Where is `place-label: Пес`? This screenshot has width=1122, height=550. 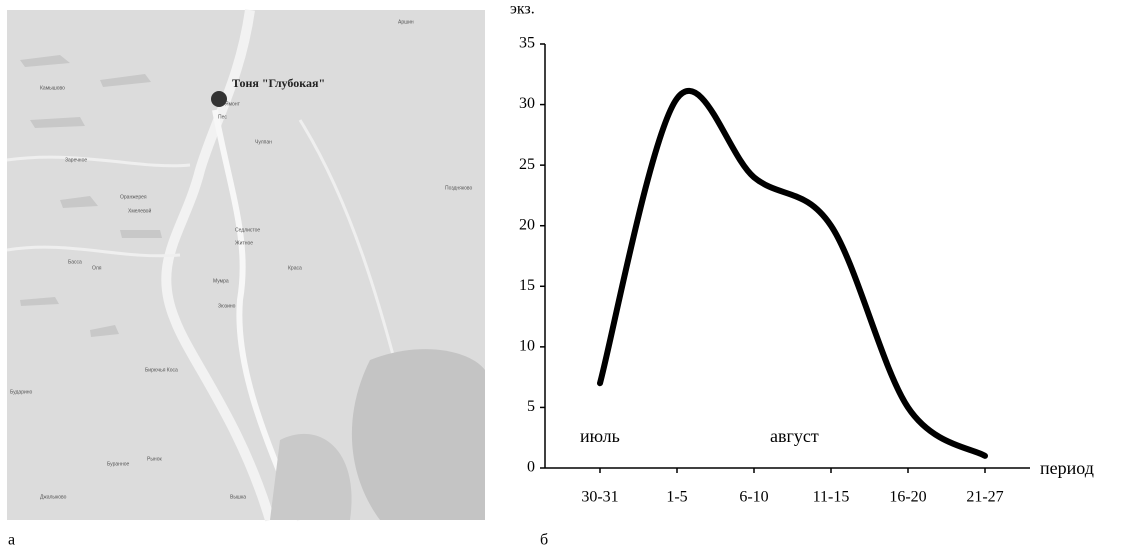 place-label: Пес is located at coordinates (222, 117).